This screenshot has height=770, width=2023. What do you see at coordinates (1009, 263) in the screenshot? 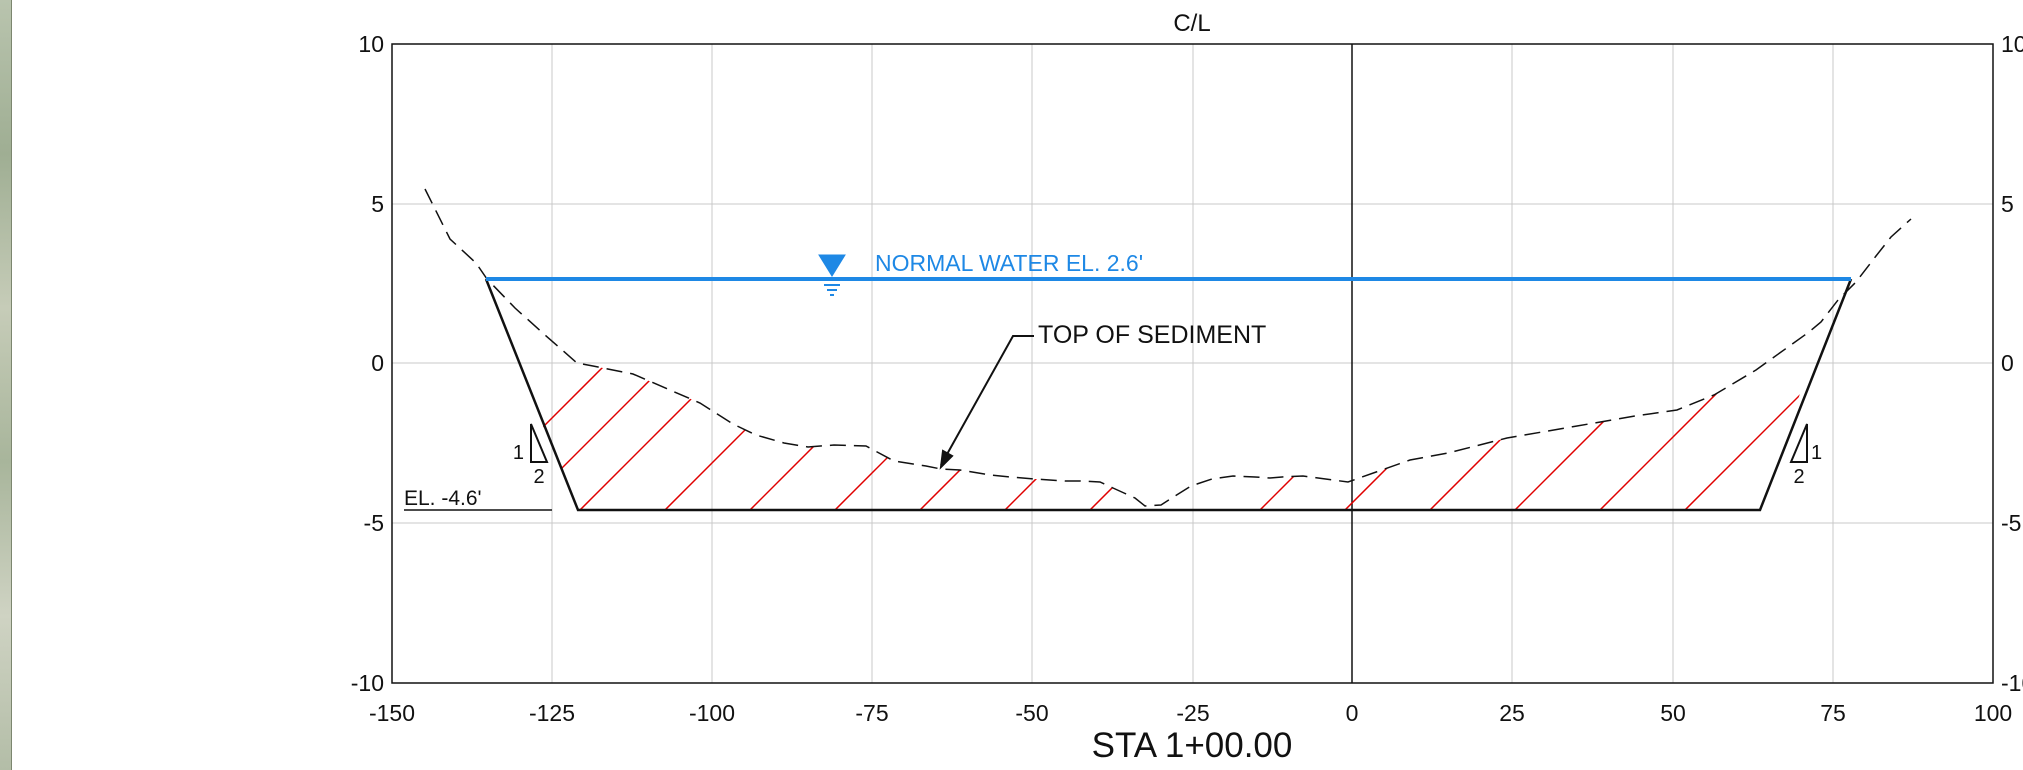
I see `water-label: NORMAL WATER EL. 2.6'` at bounding box center [1009, 263].